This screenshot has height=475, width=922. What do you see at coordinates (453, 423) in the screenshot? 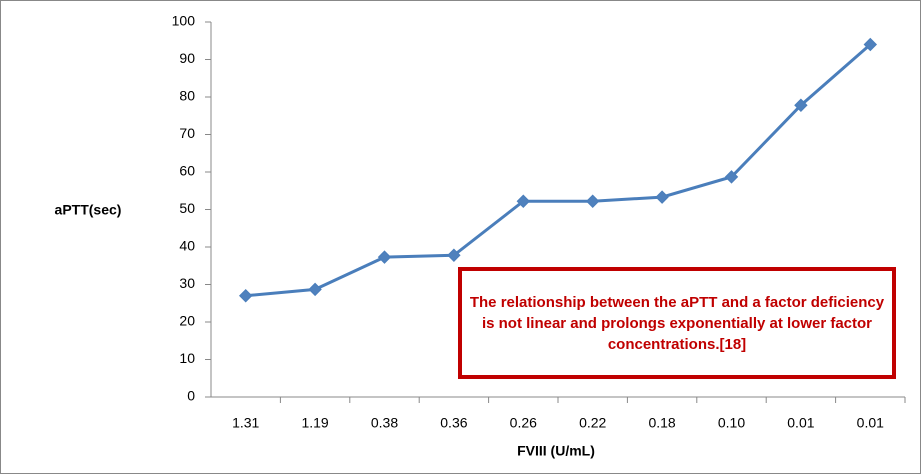
I see `x-tick-label: 0.36` at bounding box center [453, 423].